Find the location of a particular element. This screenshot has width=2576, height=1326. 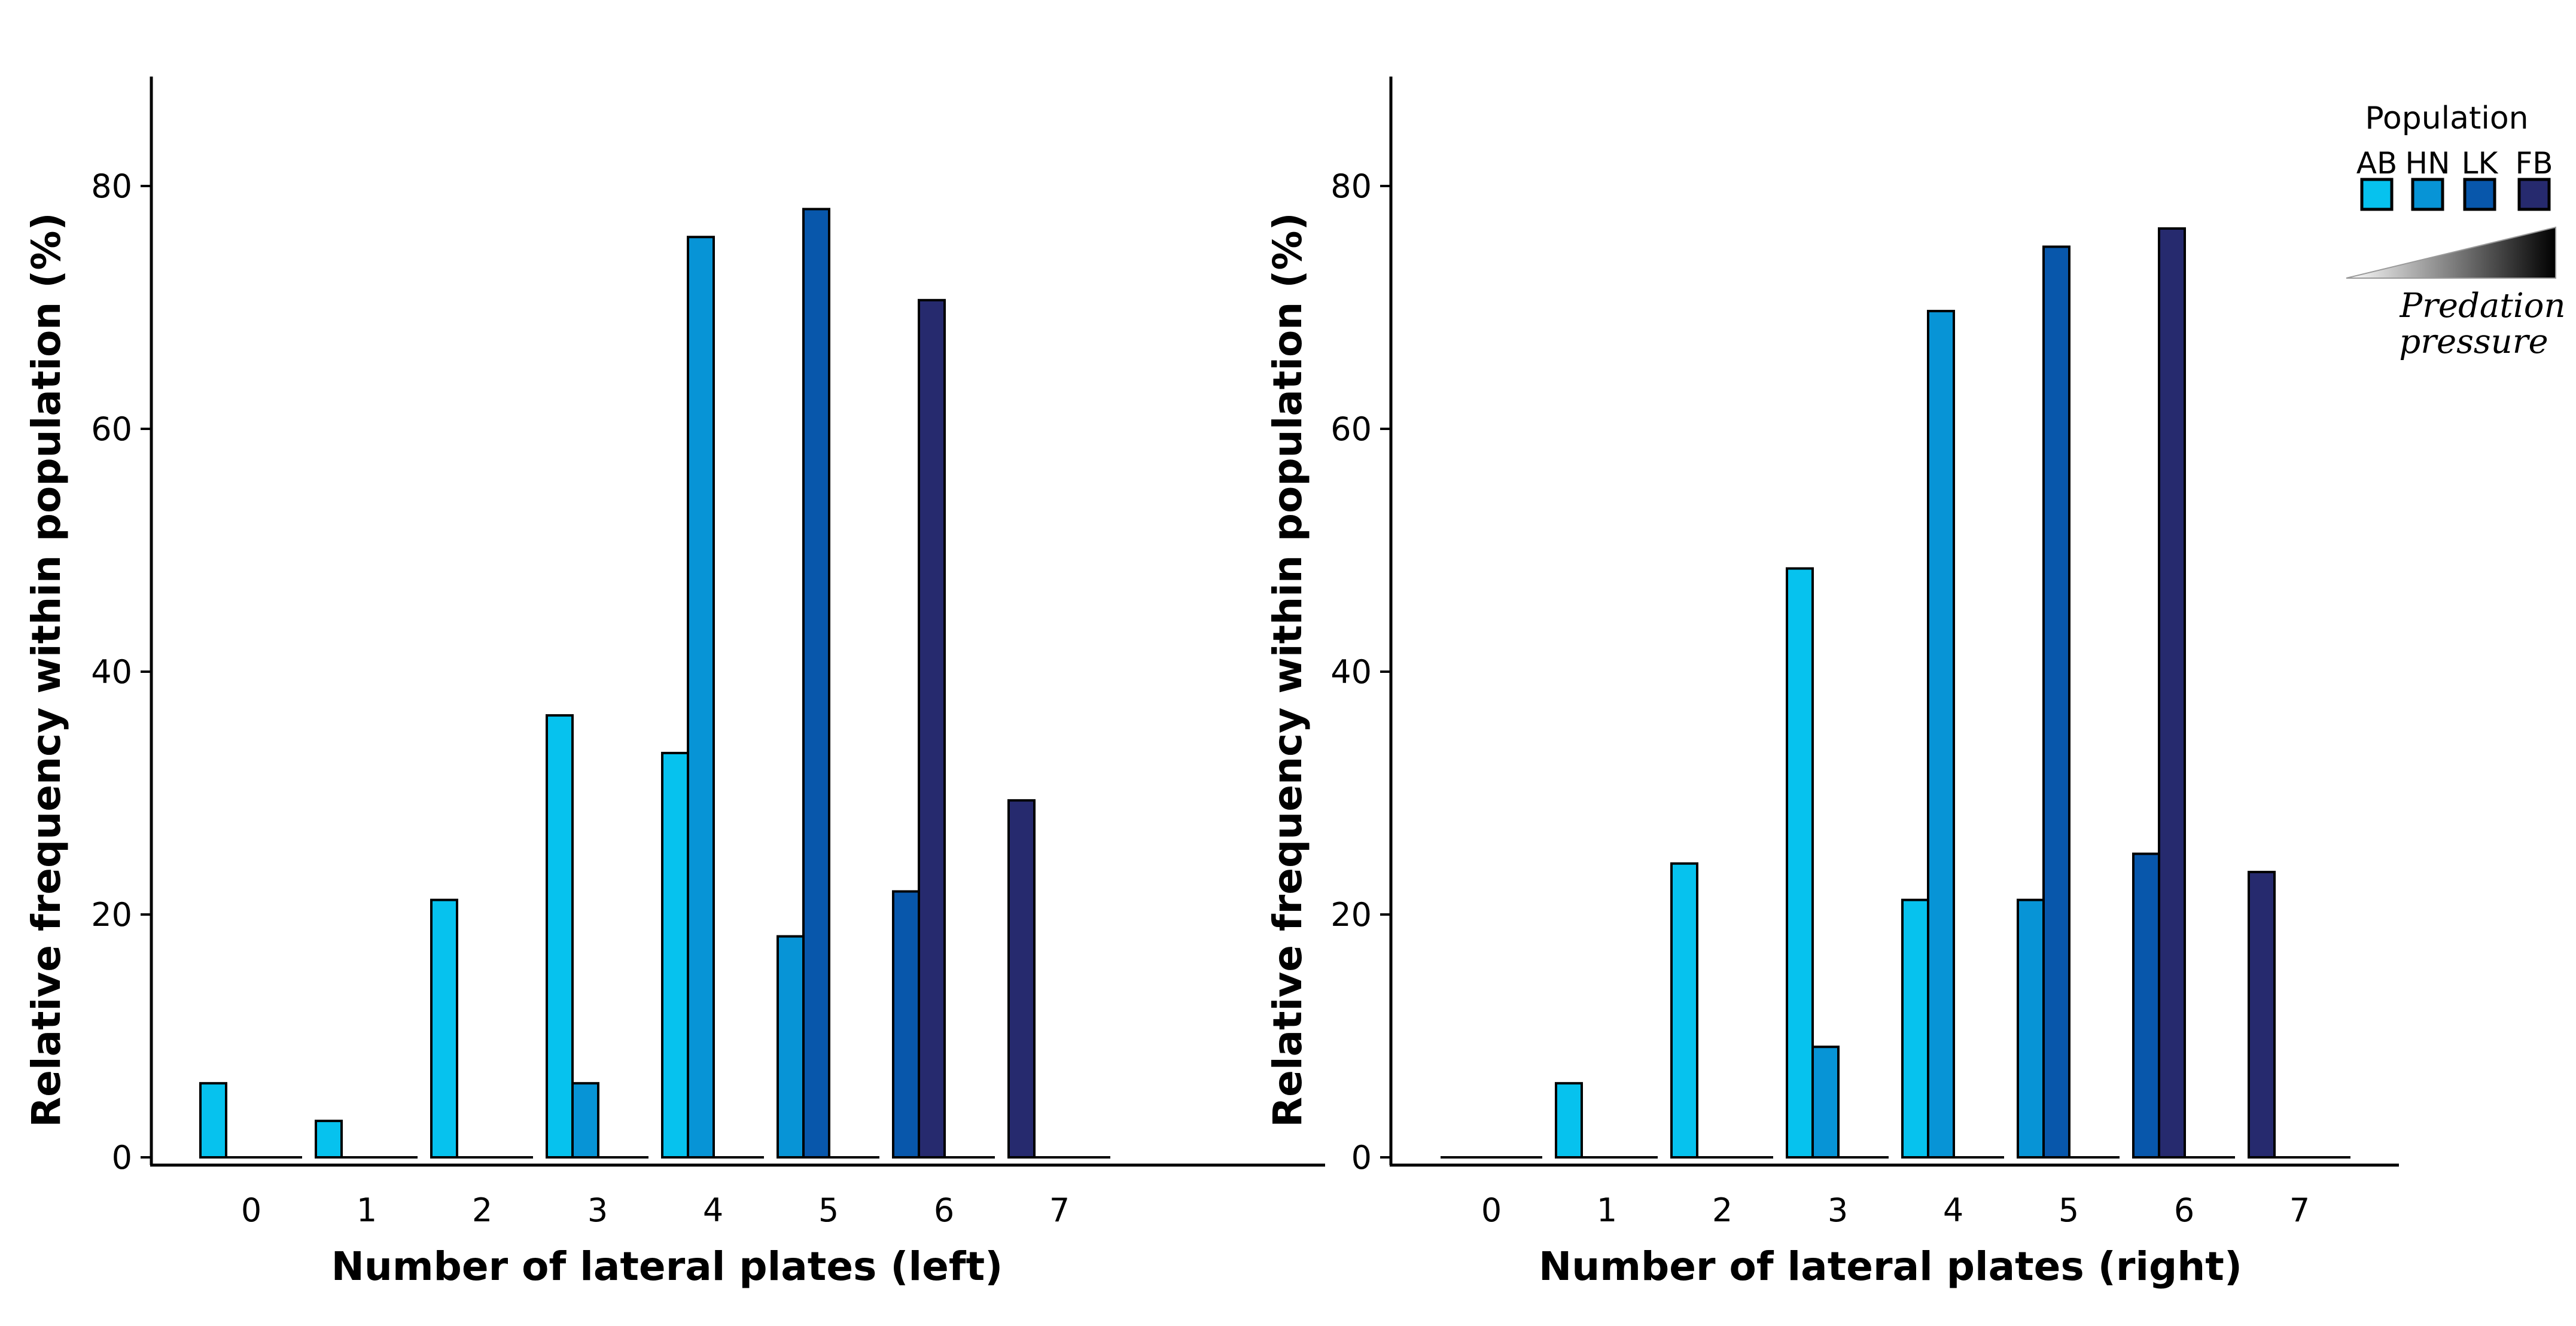

right-x-tick-label: 3 is located at coordinates (1838, 1210).